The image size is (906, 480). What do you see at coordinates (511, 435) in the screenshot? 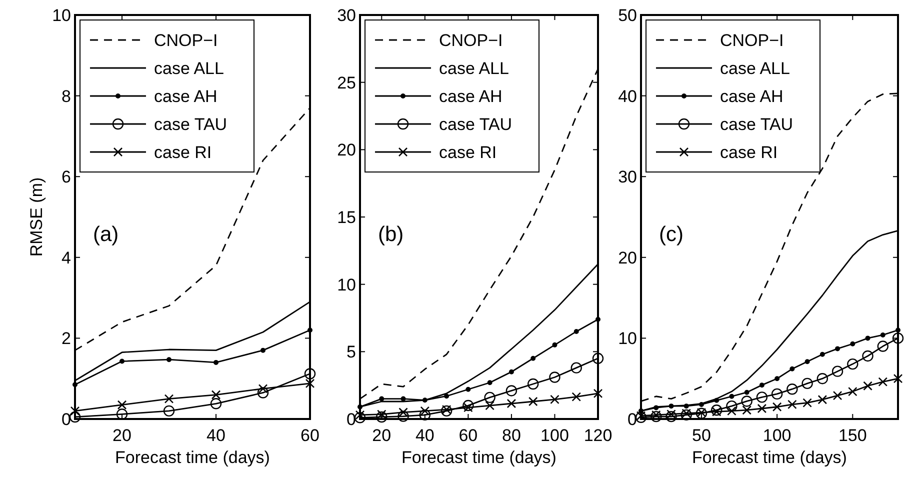
I see `x-tick-label: 80` at bounding box center [511, 435].